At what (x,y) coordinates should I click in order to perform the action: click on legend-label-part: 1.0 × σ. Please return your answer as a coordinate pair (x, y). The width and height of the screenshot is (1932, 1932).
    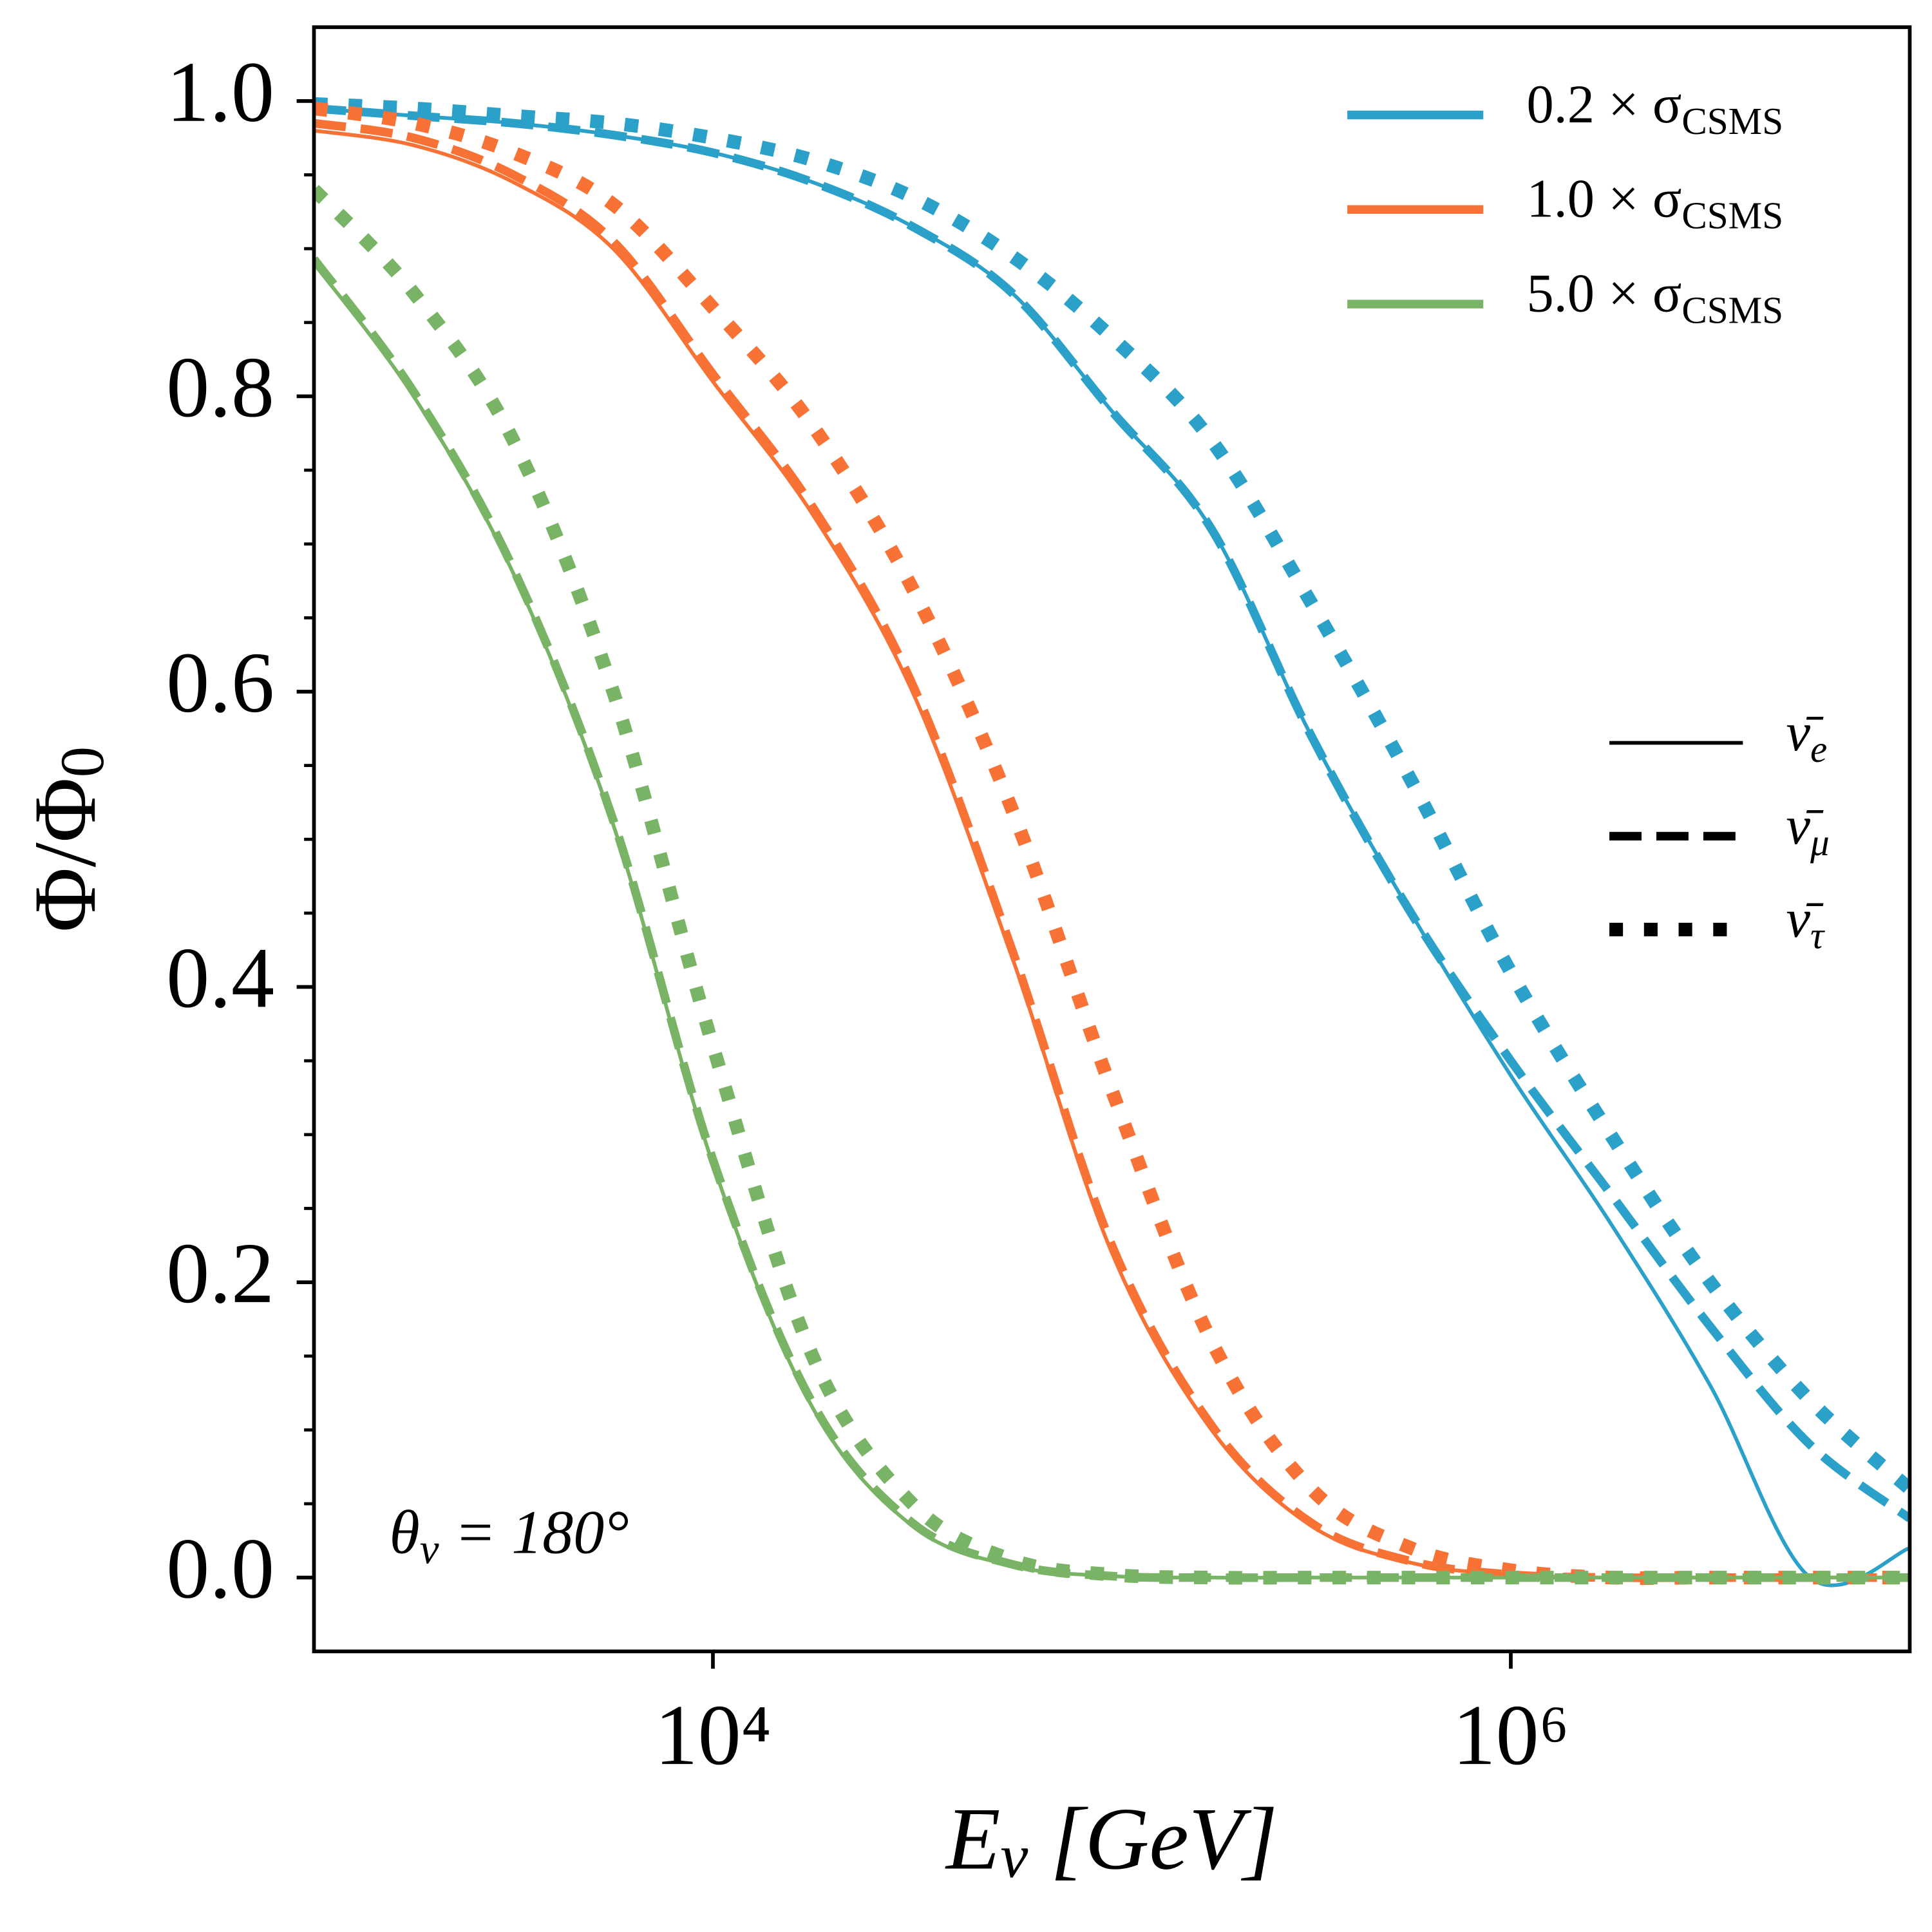
    Looking at the image, I should click on (1603, 199).